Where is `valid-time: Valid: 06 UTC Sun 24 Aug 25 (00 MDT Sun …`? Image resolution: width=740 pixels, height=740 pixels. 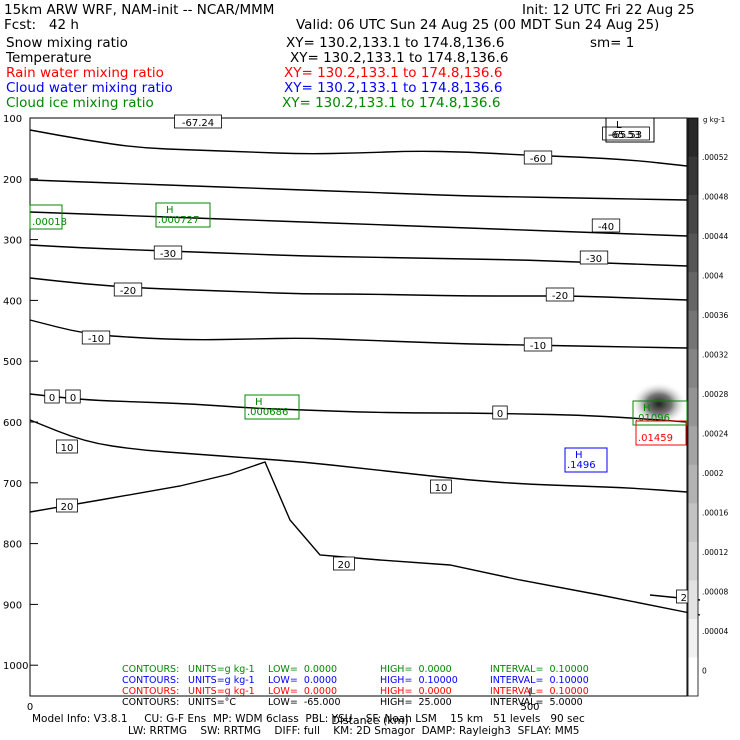 valid-time: Valid: 06 UTC Sun 24 Aug 25 (00 MDT Sun … is located at coordinates (478, 25).